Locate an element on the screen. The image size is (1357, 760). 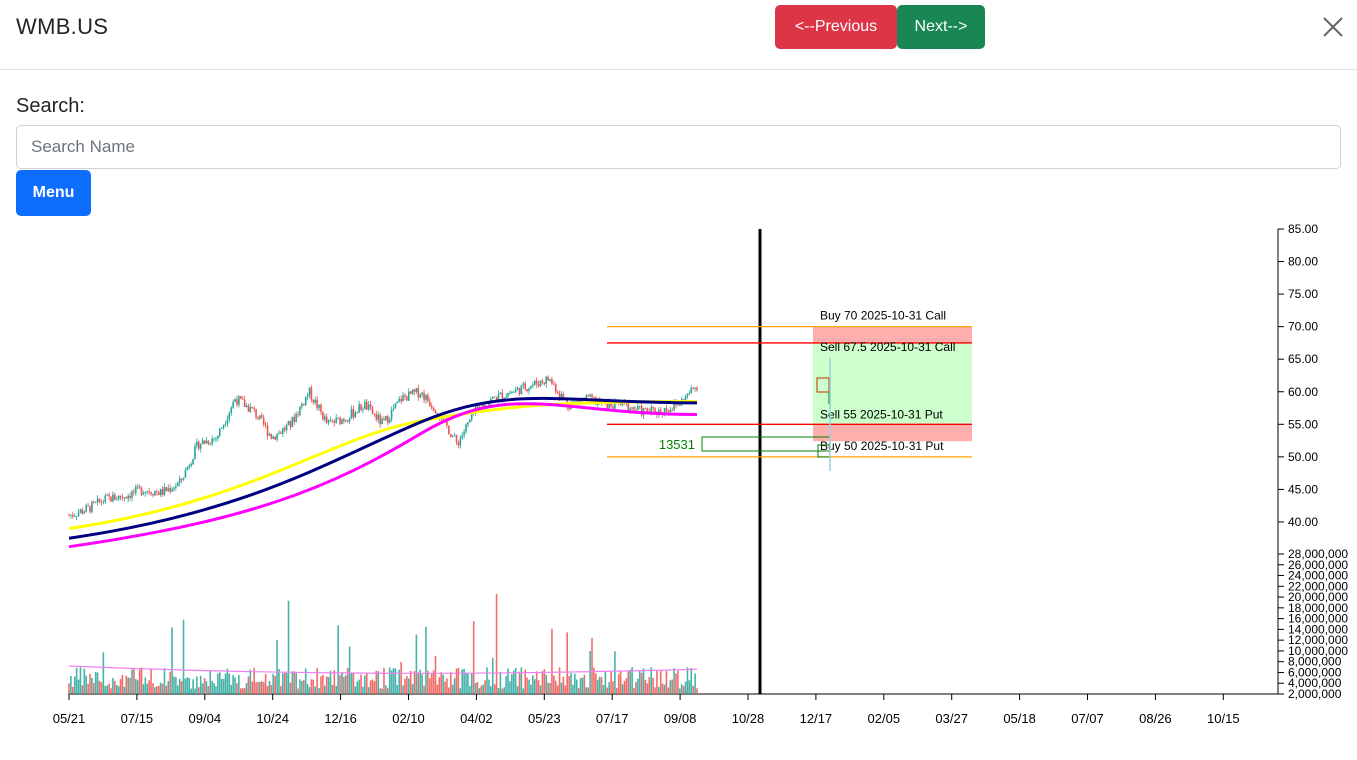
x-tick-label: 05/21 is located at coordinates (69, 718).